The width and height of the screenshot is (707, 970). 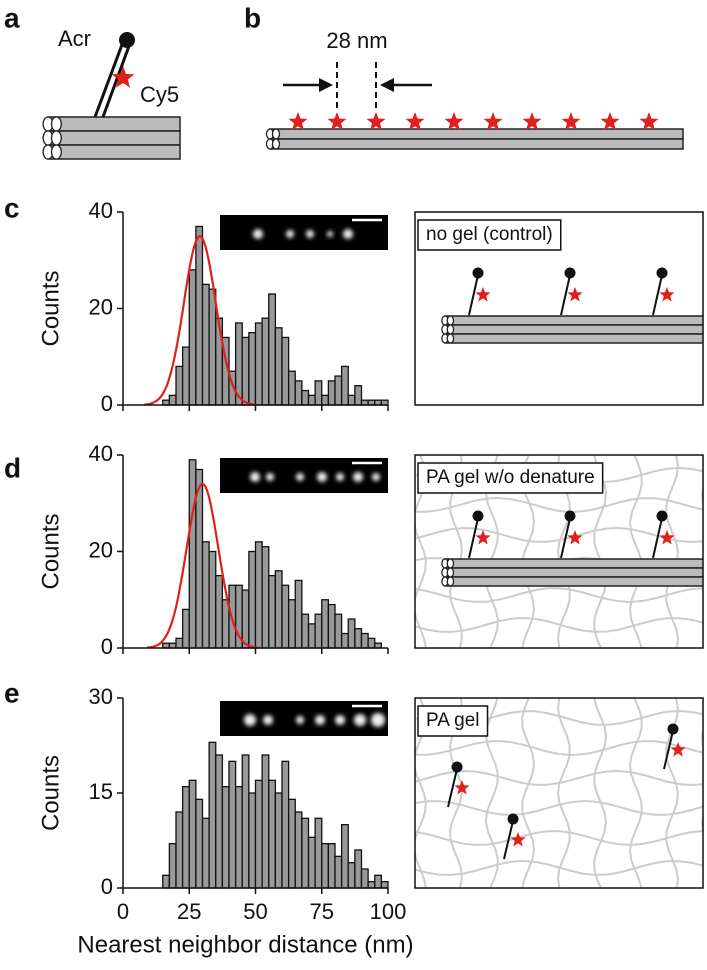 I want to click on linker-label: Acr, so click(x=74, y=38).